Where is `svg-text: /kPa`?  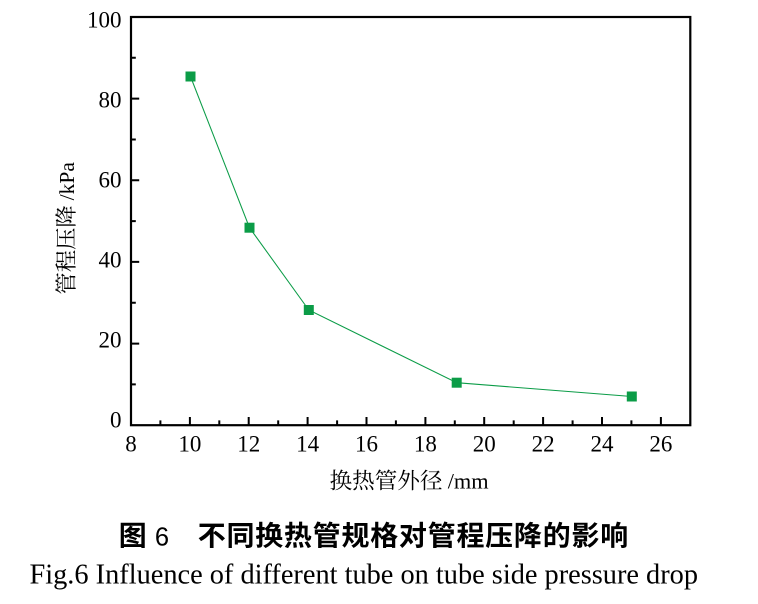 svg-text: /kPa is located at coordinates (67, 181).